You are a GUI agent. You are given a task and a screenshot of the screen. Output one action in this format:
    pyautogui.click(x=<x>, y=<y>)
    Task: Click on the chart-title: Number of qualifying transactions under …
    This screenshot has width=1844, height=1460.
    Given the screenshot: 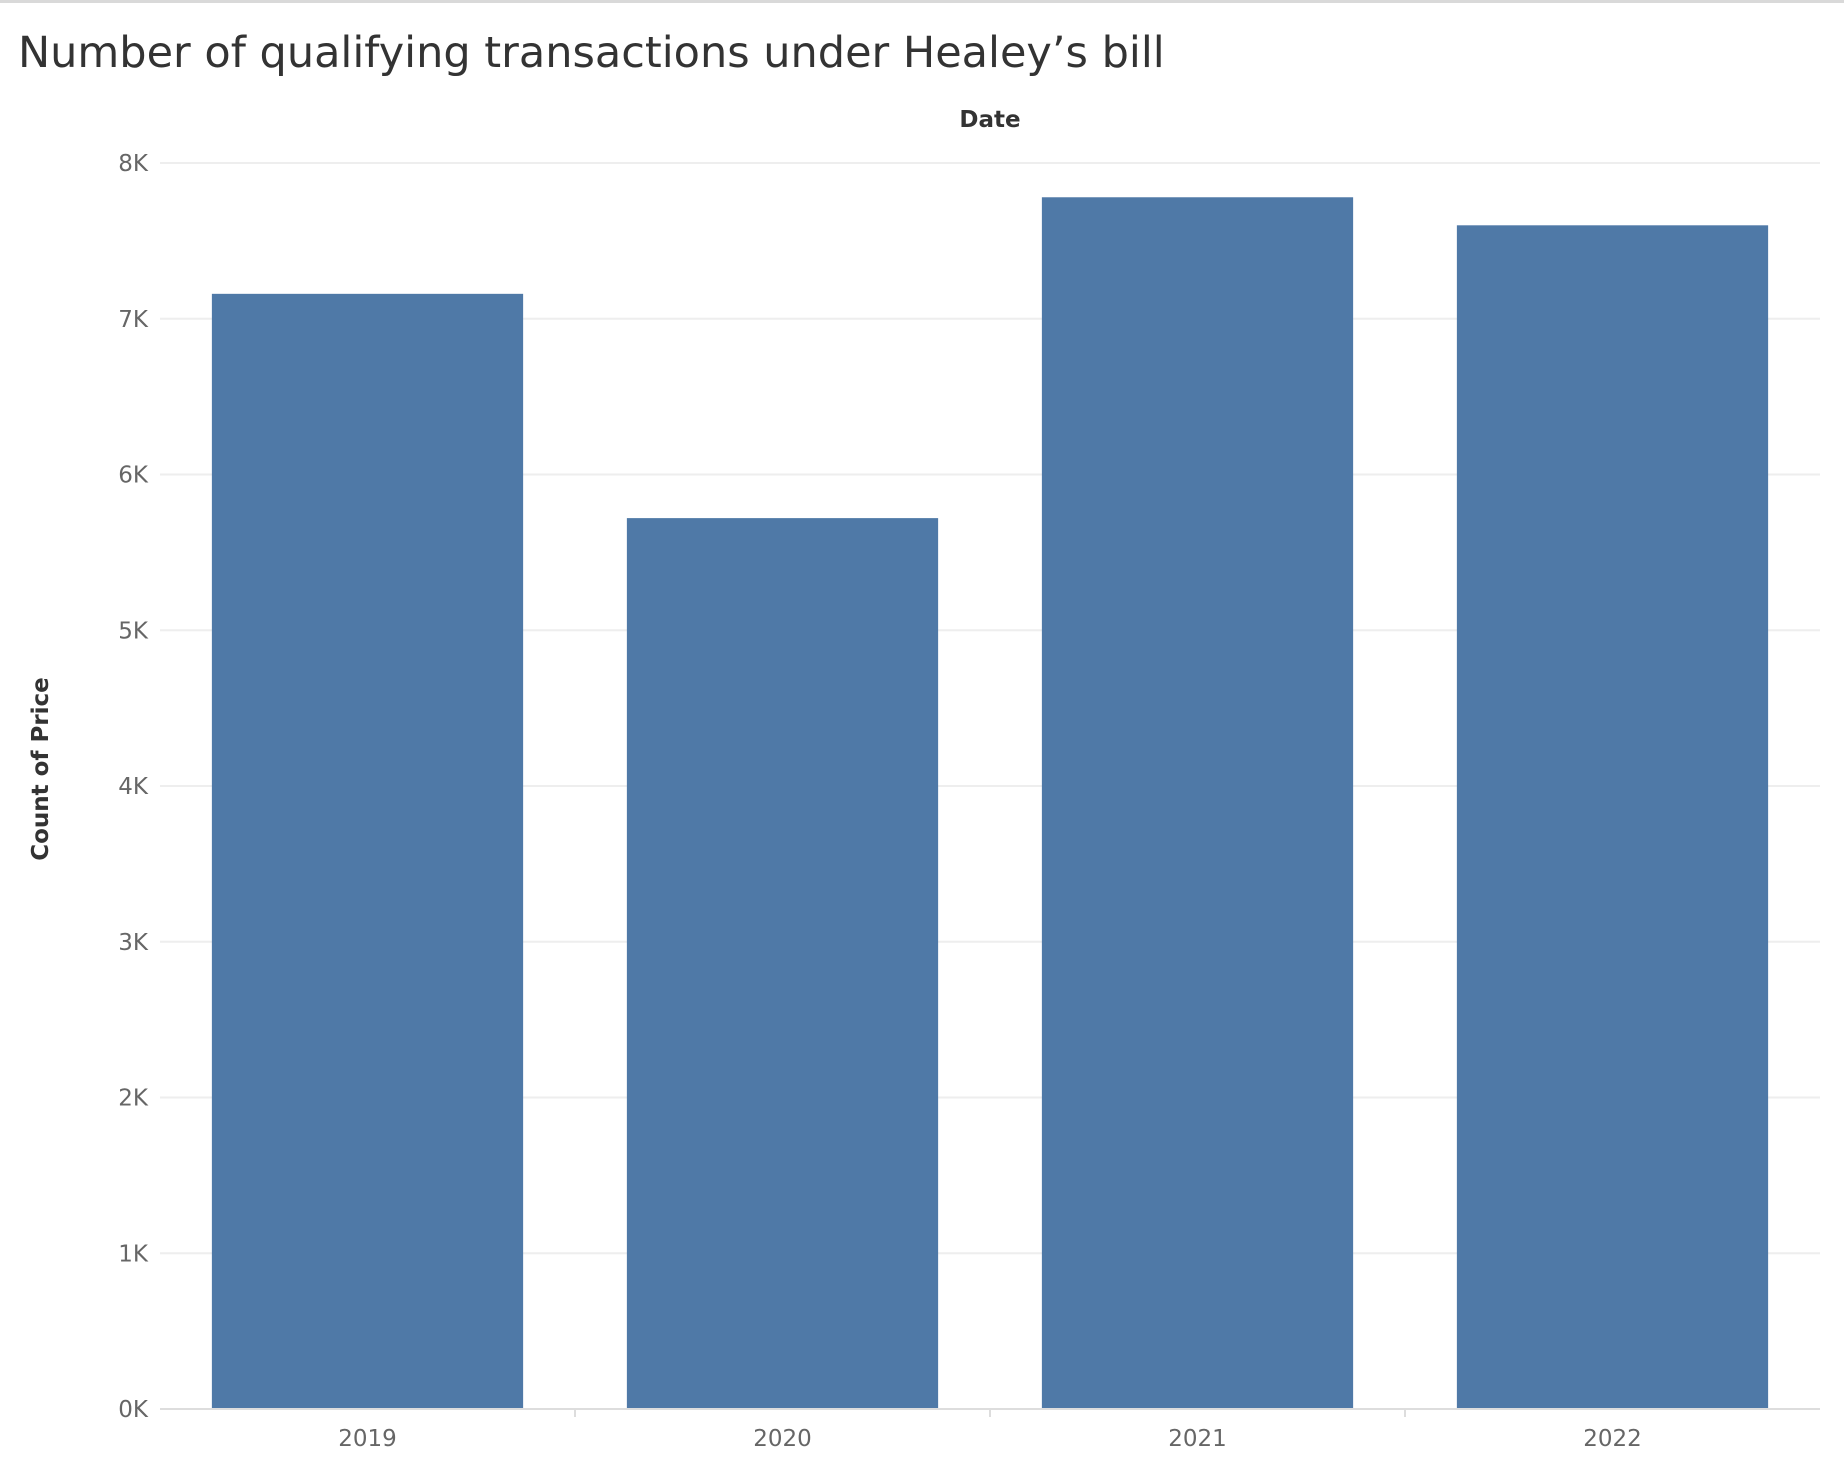 What is the action you would take?
    pyautogui.click(x=591, y=53)
    